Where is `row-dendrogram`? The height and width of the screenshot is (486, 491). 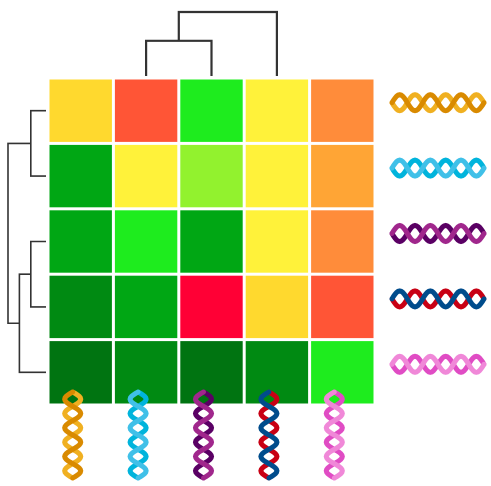
row-dendrogram is located at coordinates (26, 241).